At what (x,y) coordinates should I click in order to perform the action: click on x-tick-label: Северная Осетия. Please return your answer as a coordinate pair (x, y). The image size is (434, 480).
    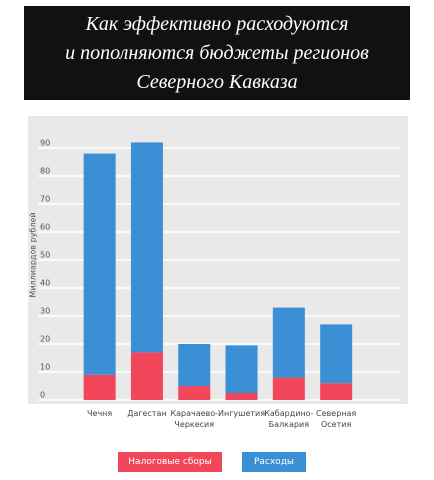
    Looking at the image, I should click on (336, 419).